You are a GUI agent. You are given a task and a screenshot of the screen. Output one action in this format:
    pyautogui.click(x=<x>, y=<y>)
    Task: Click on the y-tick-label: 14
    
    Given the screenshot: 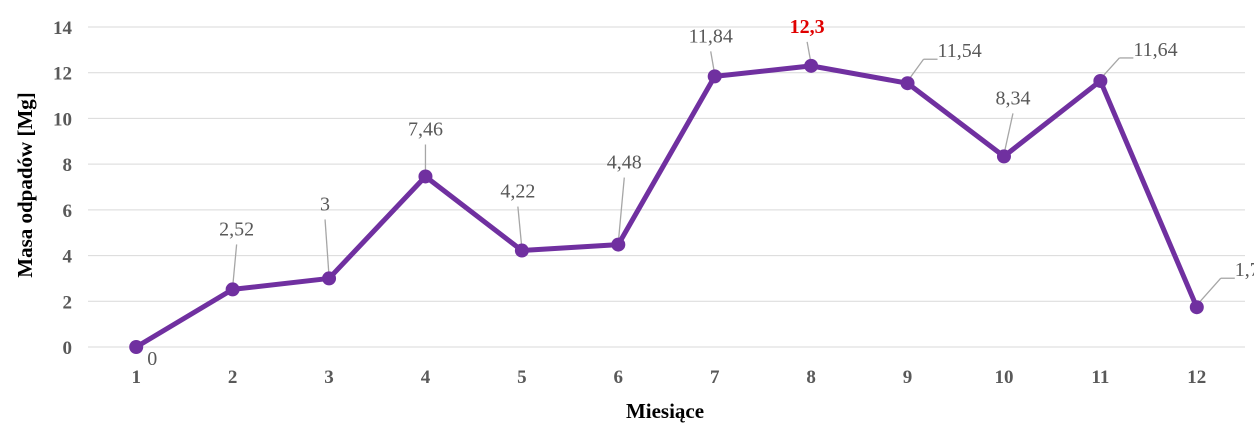 What is the action you would take?
    pyautogui.click(x=63, y=28)
    